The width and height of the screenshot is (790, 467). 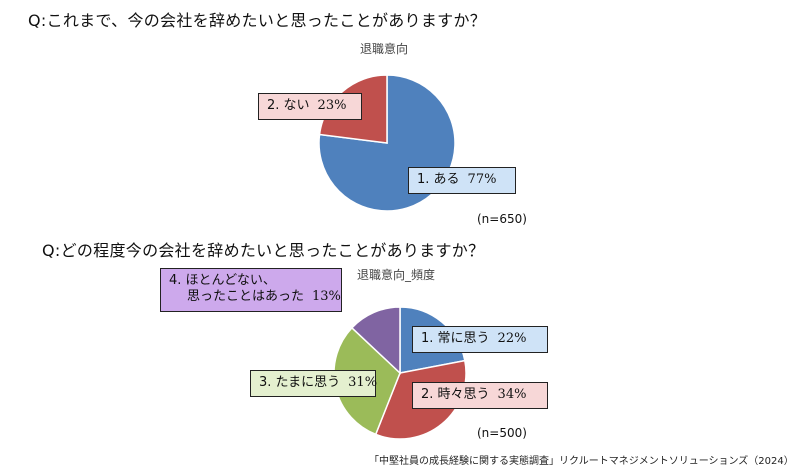 What do you see at coordinates (462, 180) in the screenshot?
I see `pie1-label-yes: 1. ある 77%` at bounding box center [462, 180].